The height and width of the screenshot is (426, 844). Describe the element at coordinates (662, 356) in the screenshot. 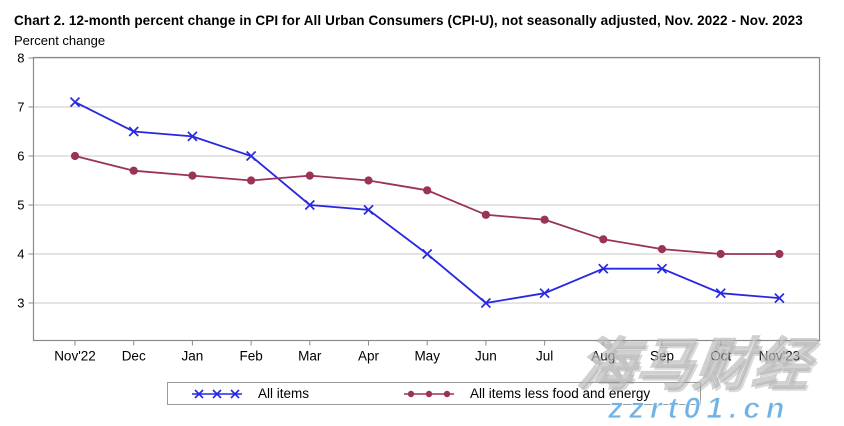

I see `x-tick-label: Sep` at that location.